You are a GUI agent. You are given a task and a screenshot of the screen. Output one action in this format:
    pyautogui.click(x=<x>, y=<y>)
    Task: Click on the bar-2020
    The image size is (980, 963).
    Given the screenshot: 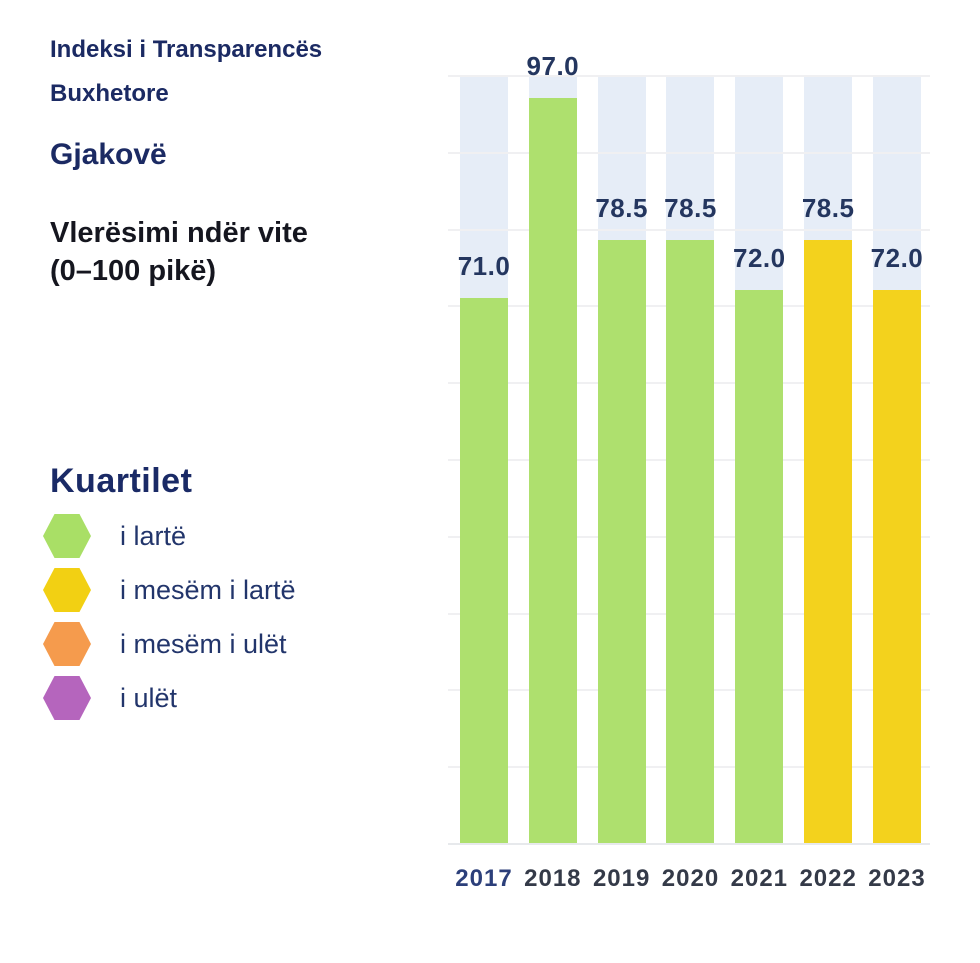 What is the action you would take?
    pyautogui.click(x=690, y=541)
    